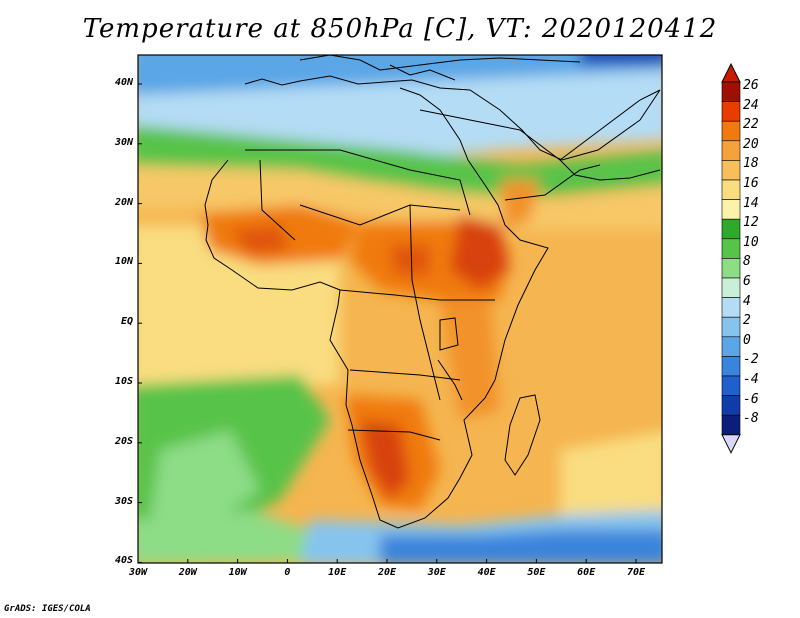  I want to click on colorbar-label: 24, so click(751, 105).